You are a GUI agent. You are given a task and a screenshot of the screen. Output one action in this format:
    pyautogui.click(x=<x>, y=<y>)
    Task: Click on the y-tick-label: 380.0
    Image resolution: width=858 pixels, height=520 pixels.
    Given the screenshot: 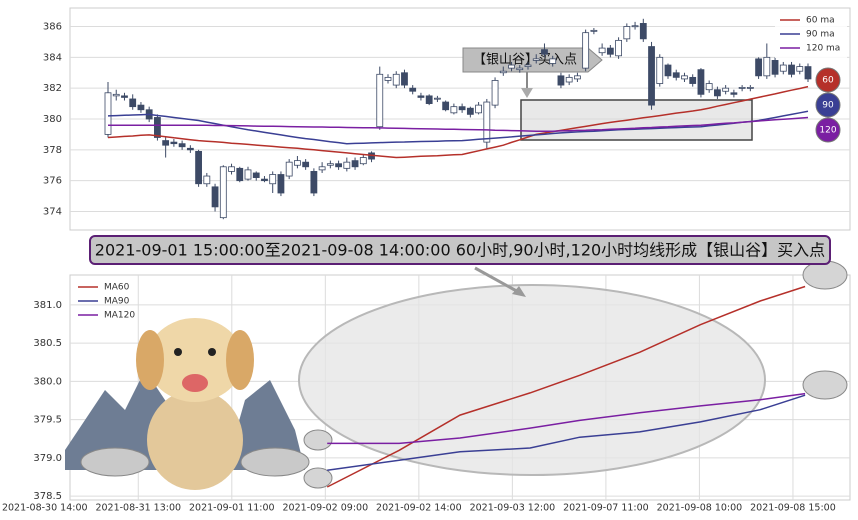 What is the action you would take?
    pyautogui.click(x=47, y=381)
    